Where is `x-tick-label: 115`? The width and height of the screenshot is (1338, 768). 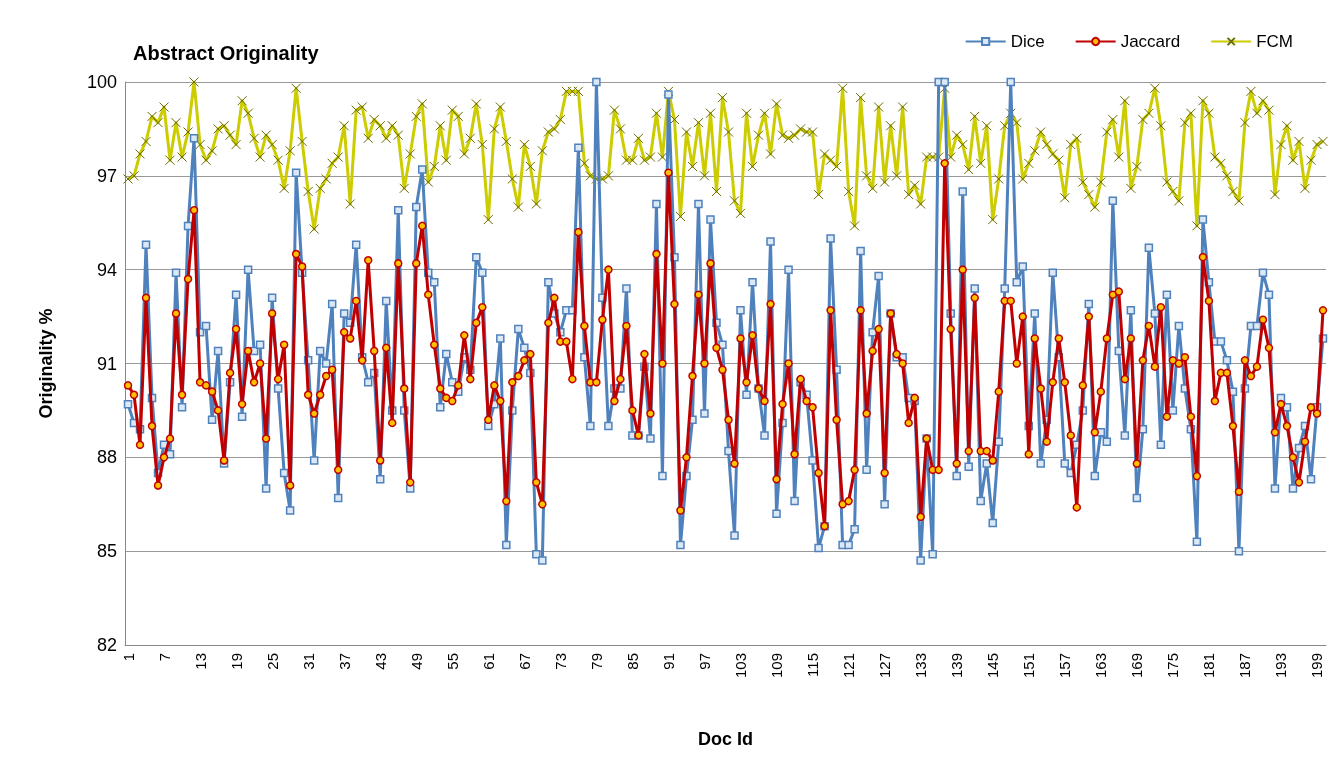
x-tick-label: 115 is located at coordinates (813, 665).